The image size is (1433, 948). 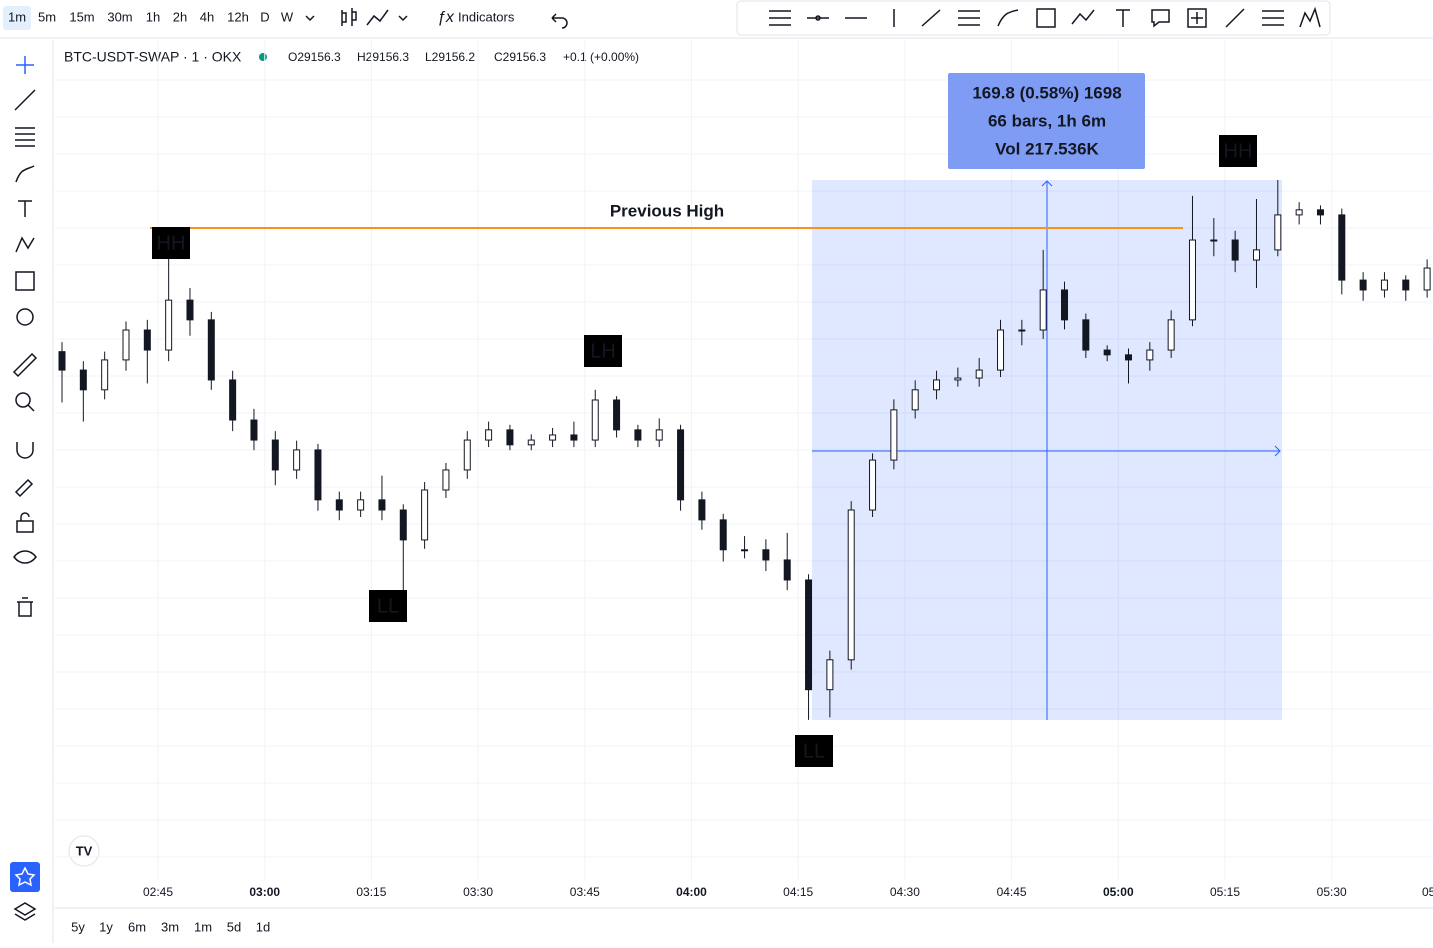 What do you see at coordinates (1047, 120) in the screenshot?
I see `measure-line: 66 bars, 1h 6m` at bounding box center [1047, 120].